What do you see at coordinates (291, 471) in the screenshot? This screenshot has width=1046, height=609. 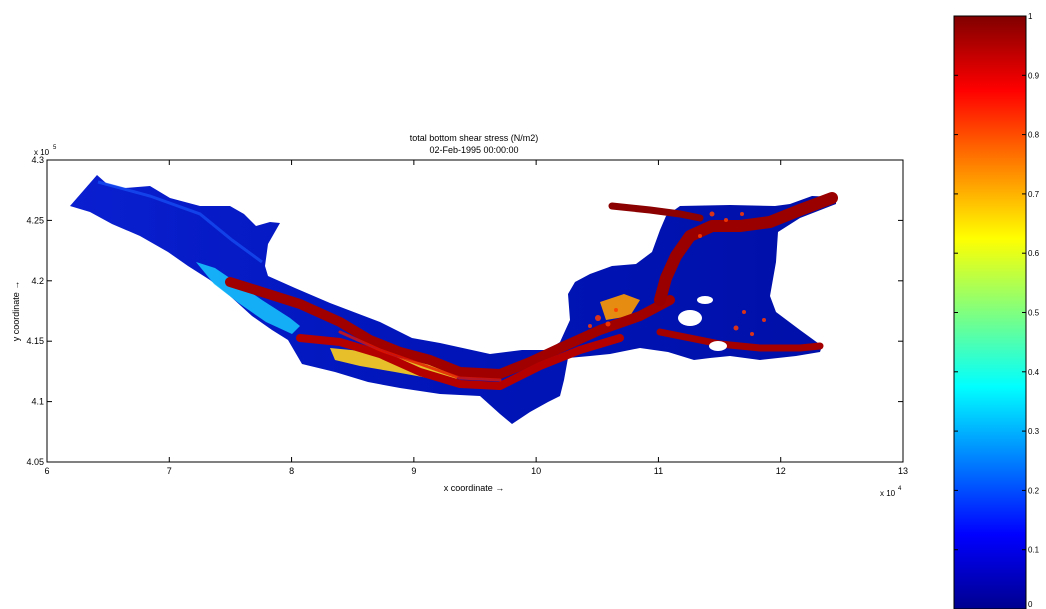 I see `x-tick-label: 8` at bounding box center [291, 471].